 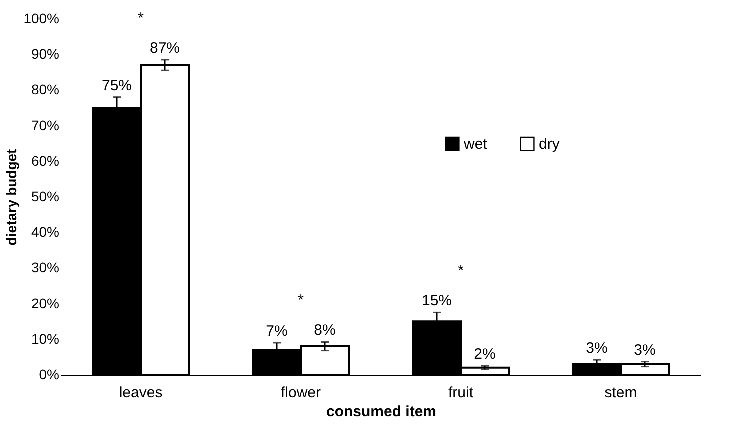 What do you see at coordinates (165, 48) in the screenshot?
I see `data-label: 87%` at bounding box center [165, 48].